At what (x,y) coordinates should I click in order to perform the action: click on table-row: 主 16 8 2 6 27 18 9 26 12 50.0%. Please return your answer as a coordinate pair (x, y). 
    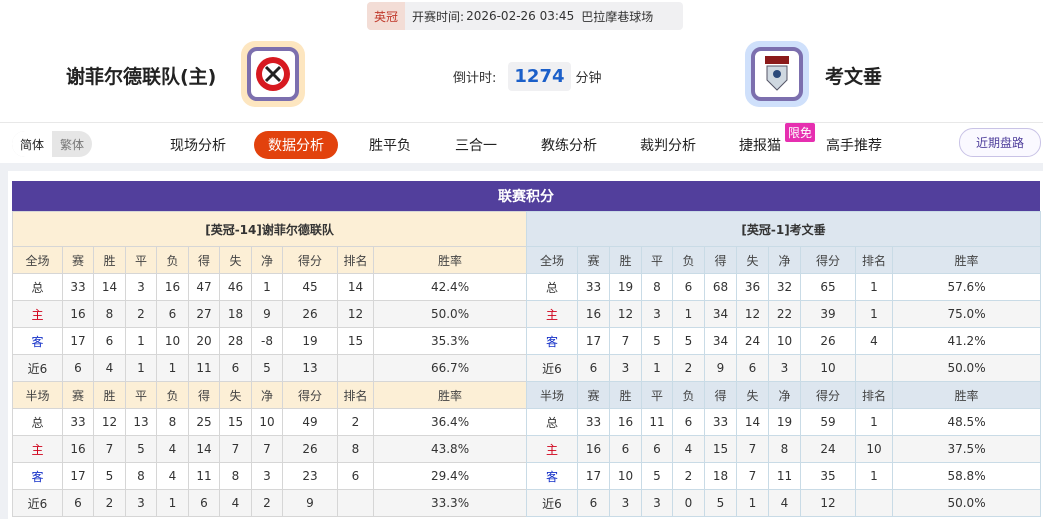
    Looking at the image, I should click on (270, 314).